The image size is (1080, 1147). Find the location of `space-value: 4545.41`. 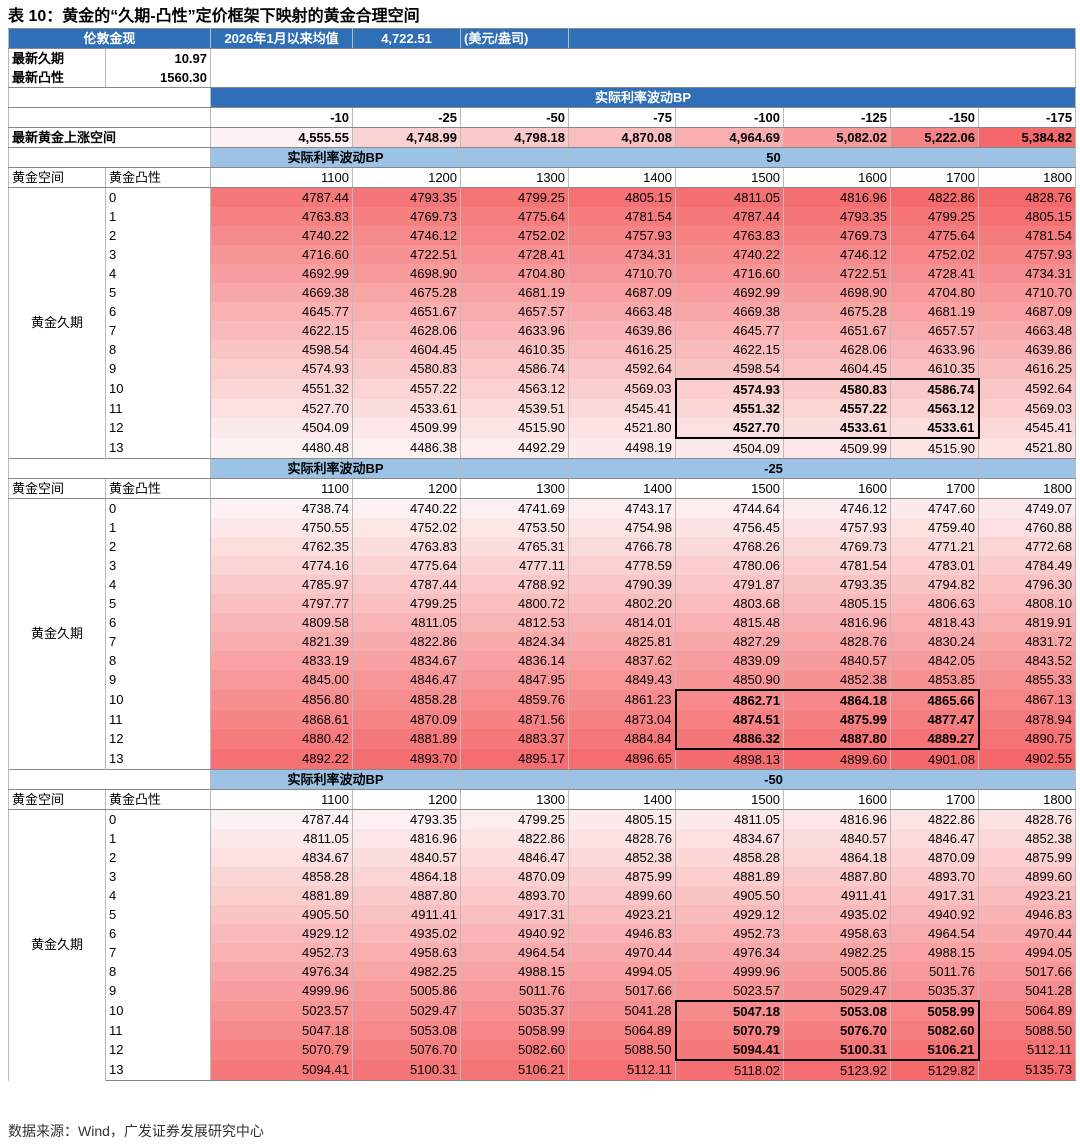

space-value: 4545.41 is located at coordinates (1027, 428).